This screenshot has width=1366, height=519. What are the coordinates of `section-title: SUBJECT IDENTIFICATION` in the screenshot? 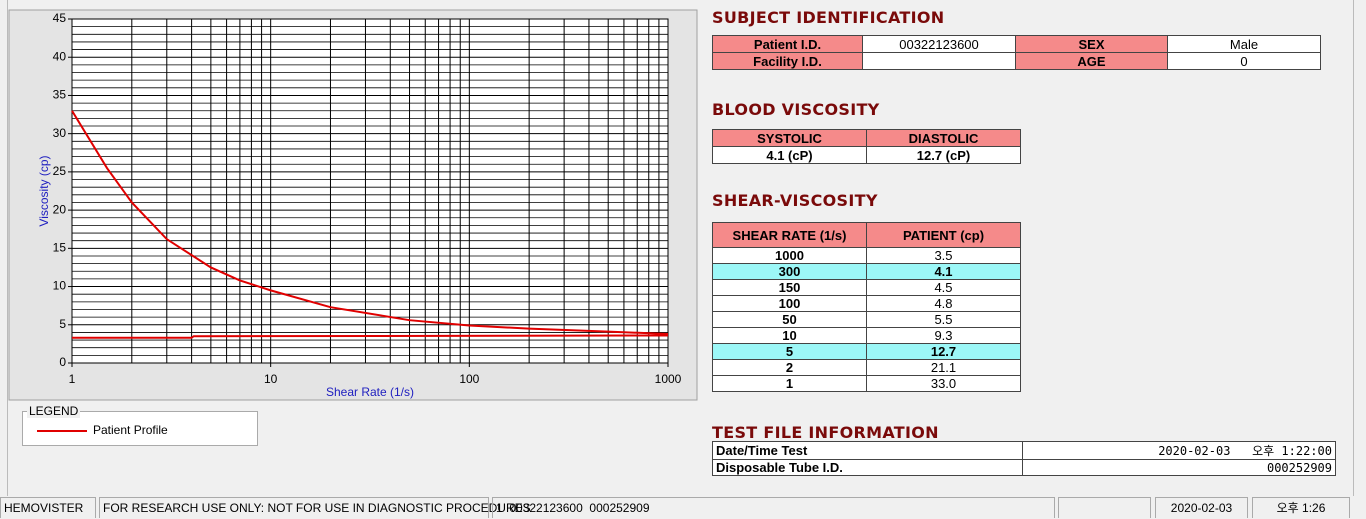 It's located at (828, 17).